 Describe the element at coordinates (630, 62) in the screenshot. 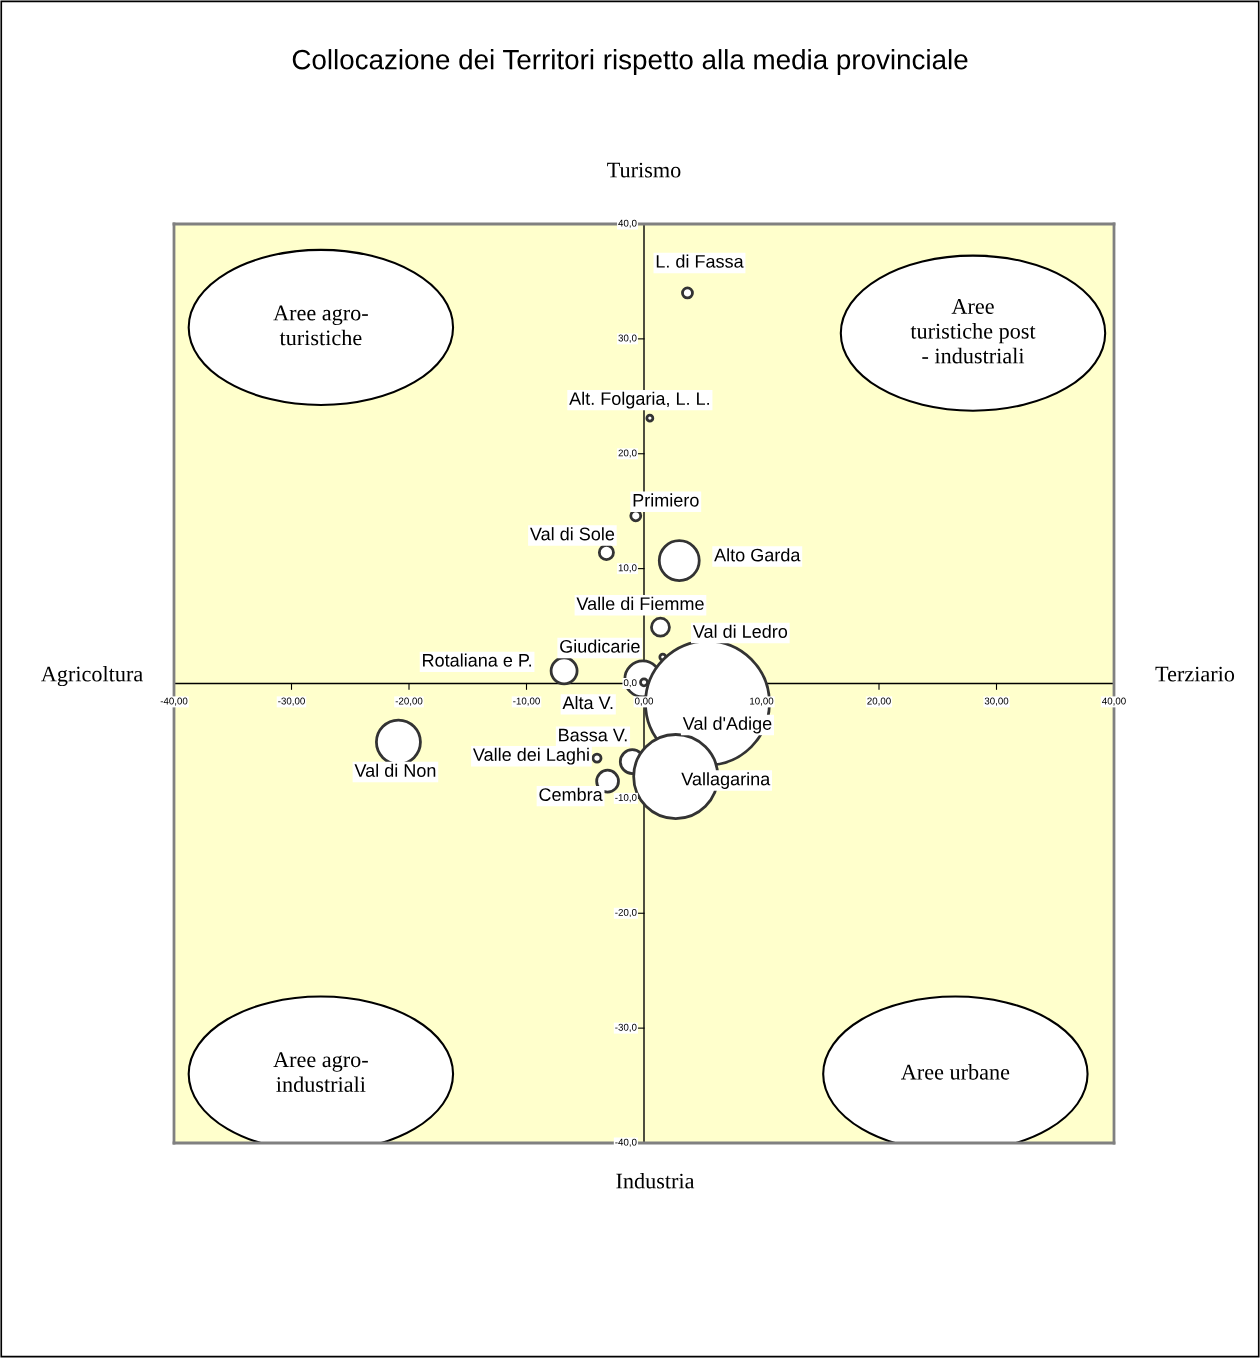

I see `chart-title: Collocazione dei Territori rispetto alla media provinciale` at that location.